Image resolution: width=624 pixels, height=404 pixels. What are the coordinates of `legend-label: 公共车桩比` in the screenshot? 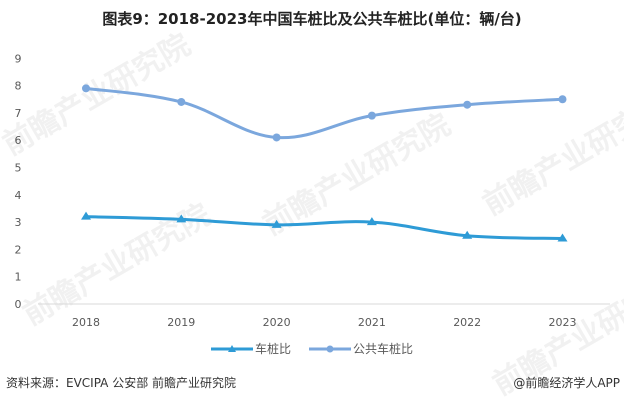 It's located at (383, 349).